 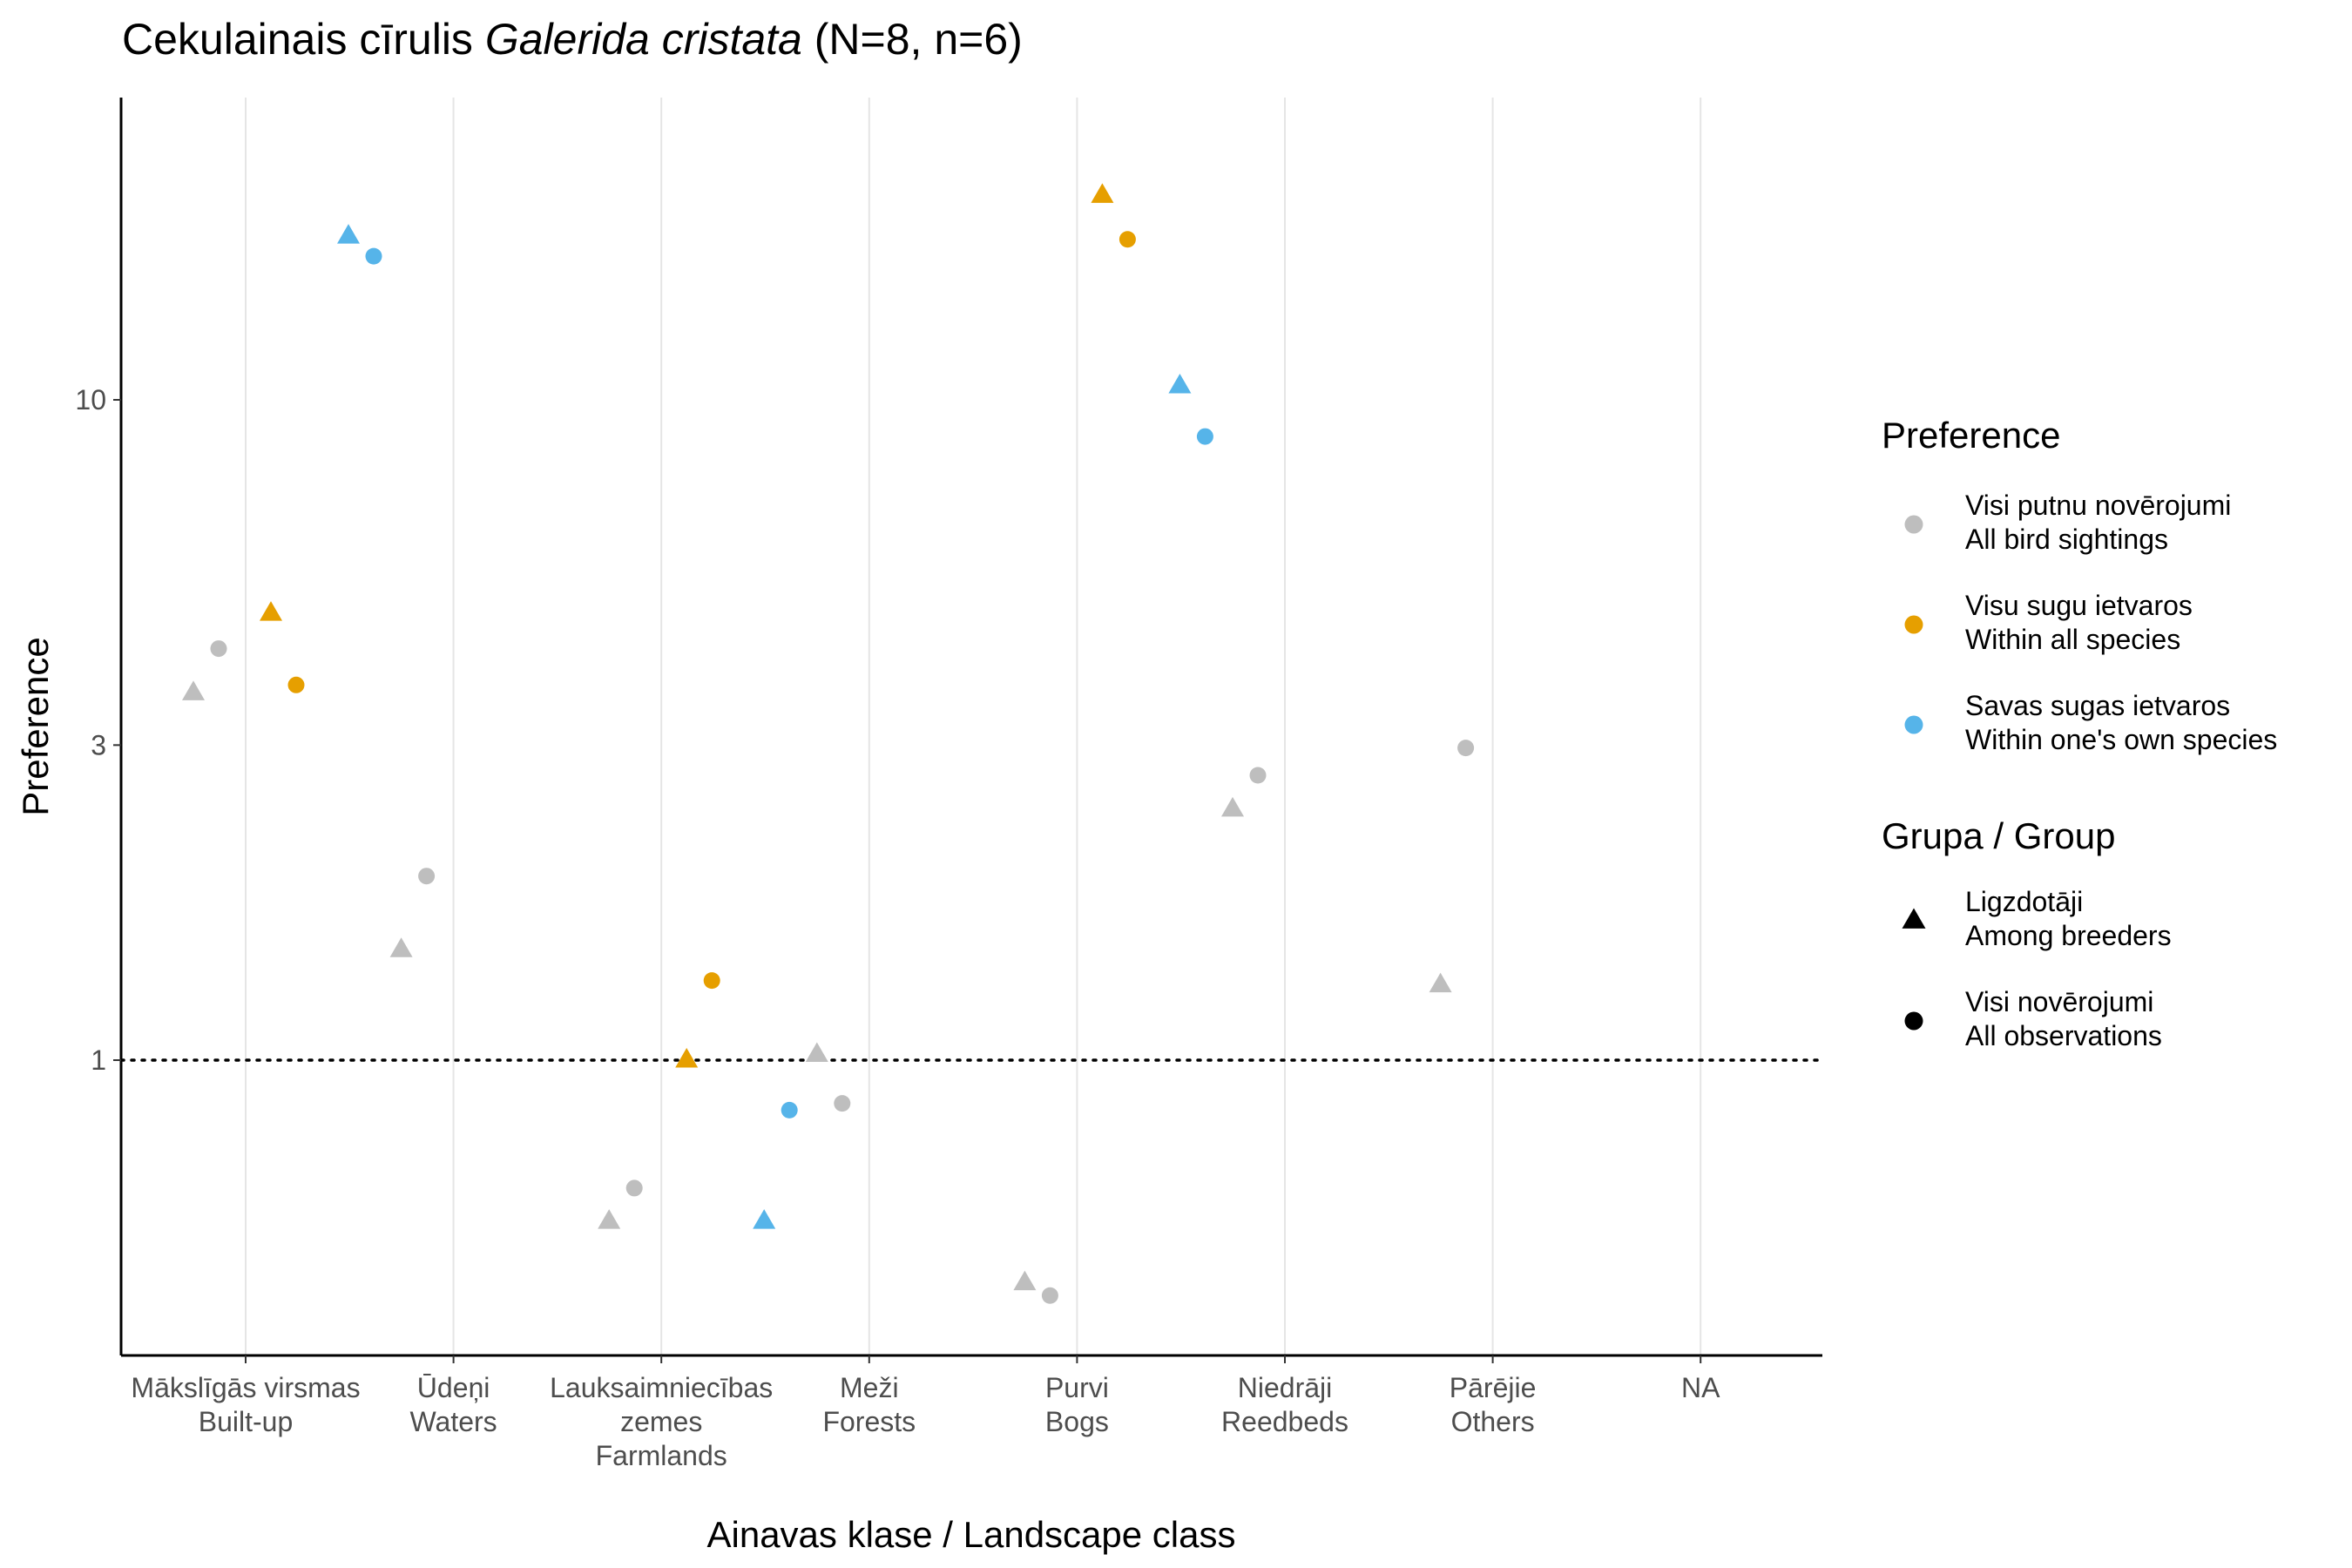 What do you see at coordinates (2079, 623) in the screenshot?
I see `legend-item-label: Visu sugu ietvaros Within all species` at bounding box center [2079, 623].